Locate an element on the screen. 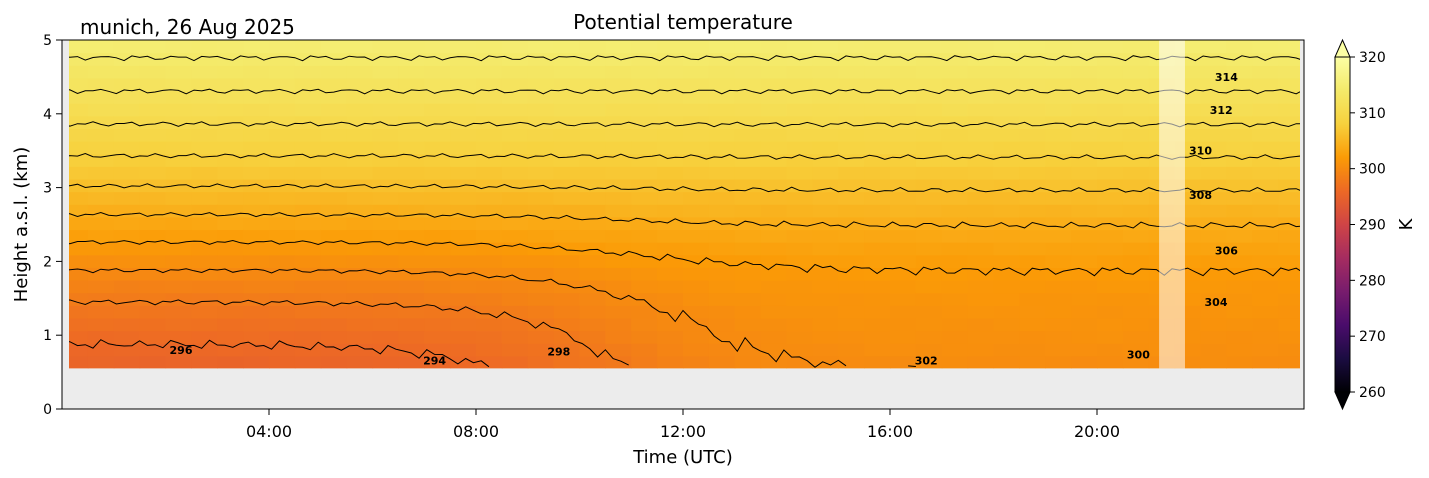  location-date-label: munich, 26 Aug 2025 is located at coordinates (187, 27).